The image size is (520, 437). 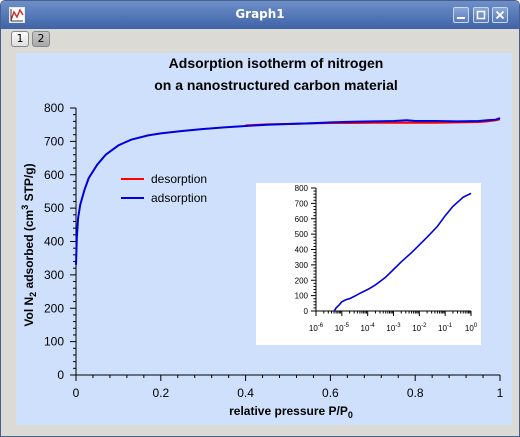 I want to click on close-button, so click(x=500, y=15).